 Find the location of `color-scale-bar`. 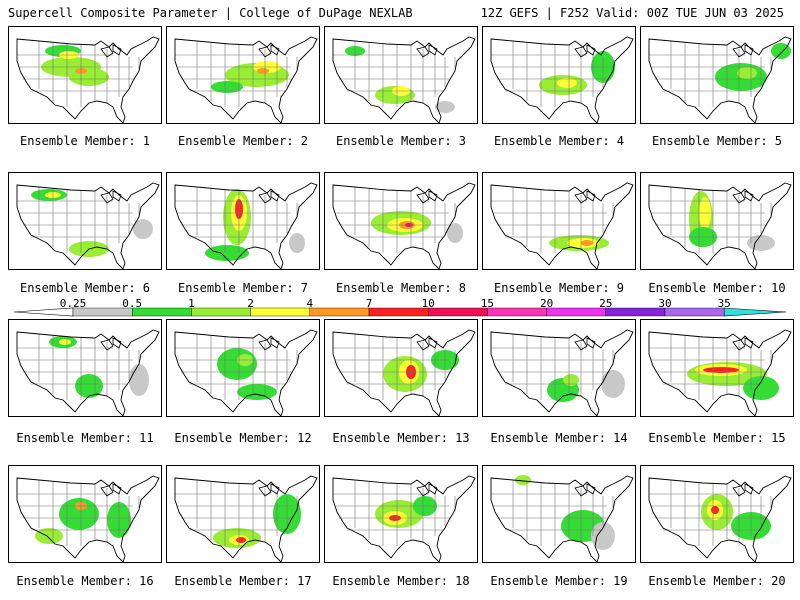

color-scale-bar is located at coordinates (400, 312).